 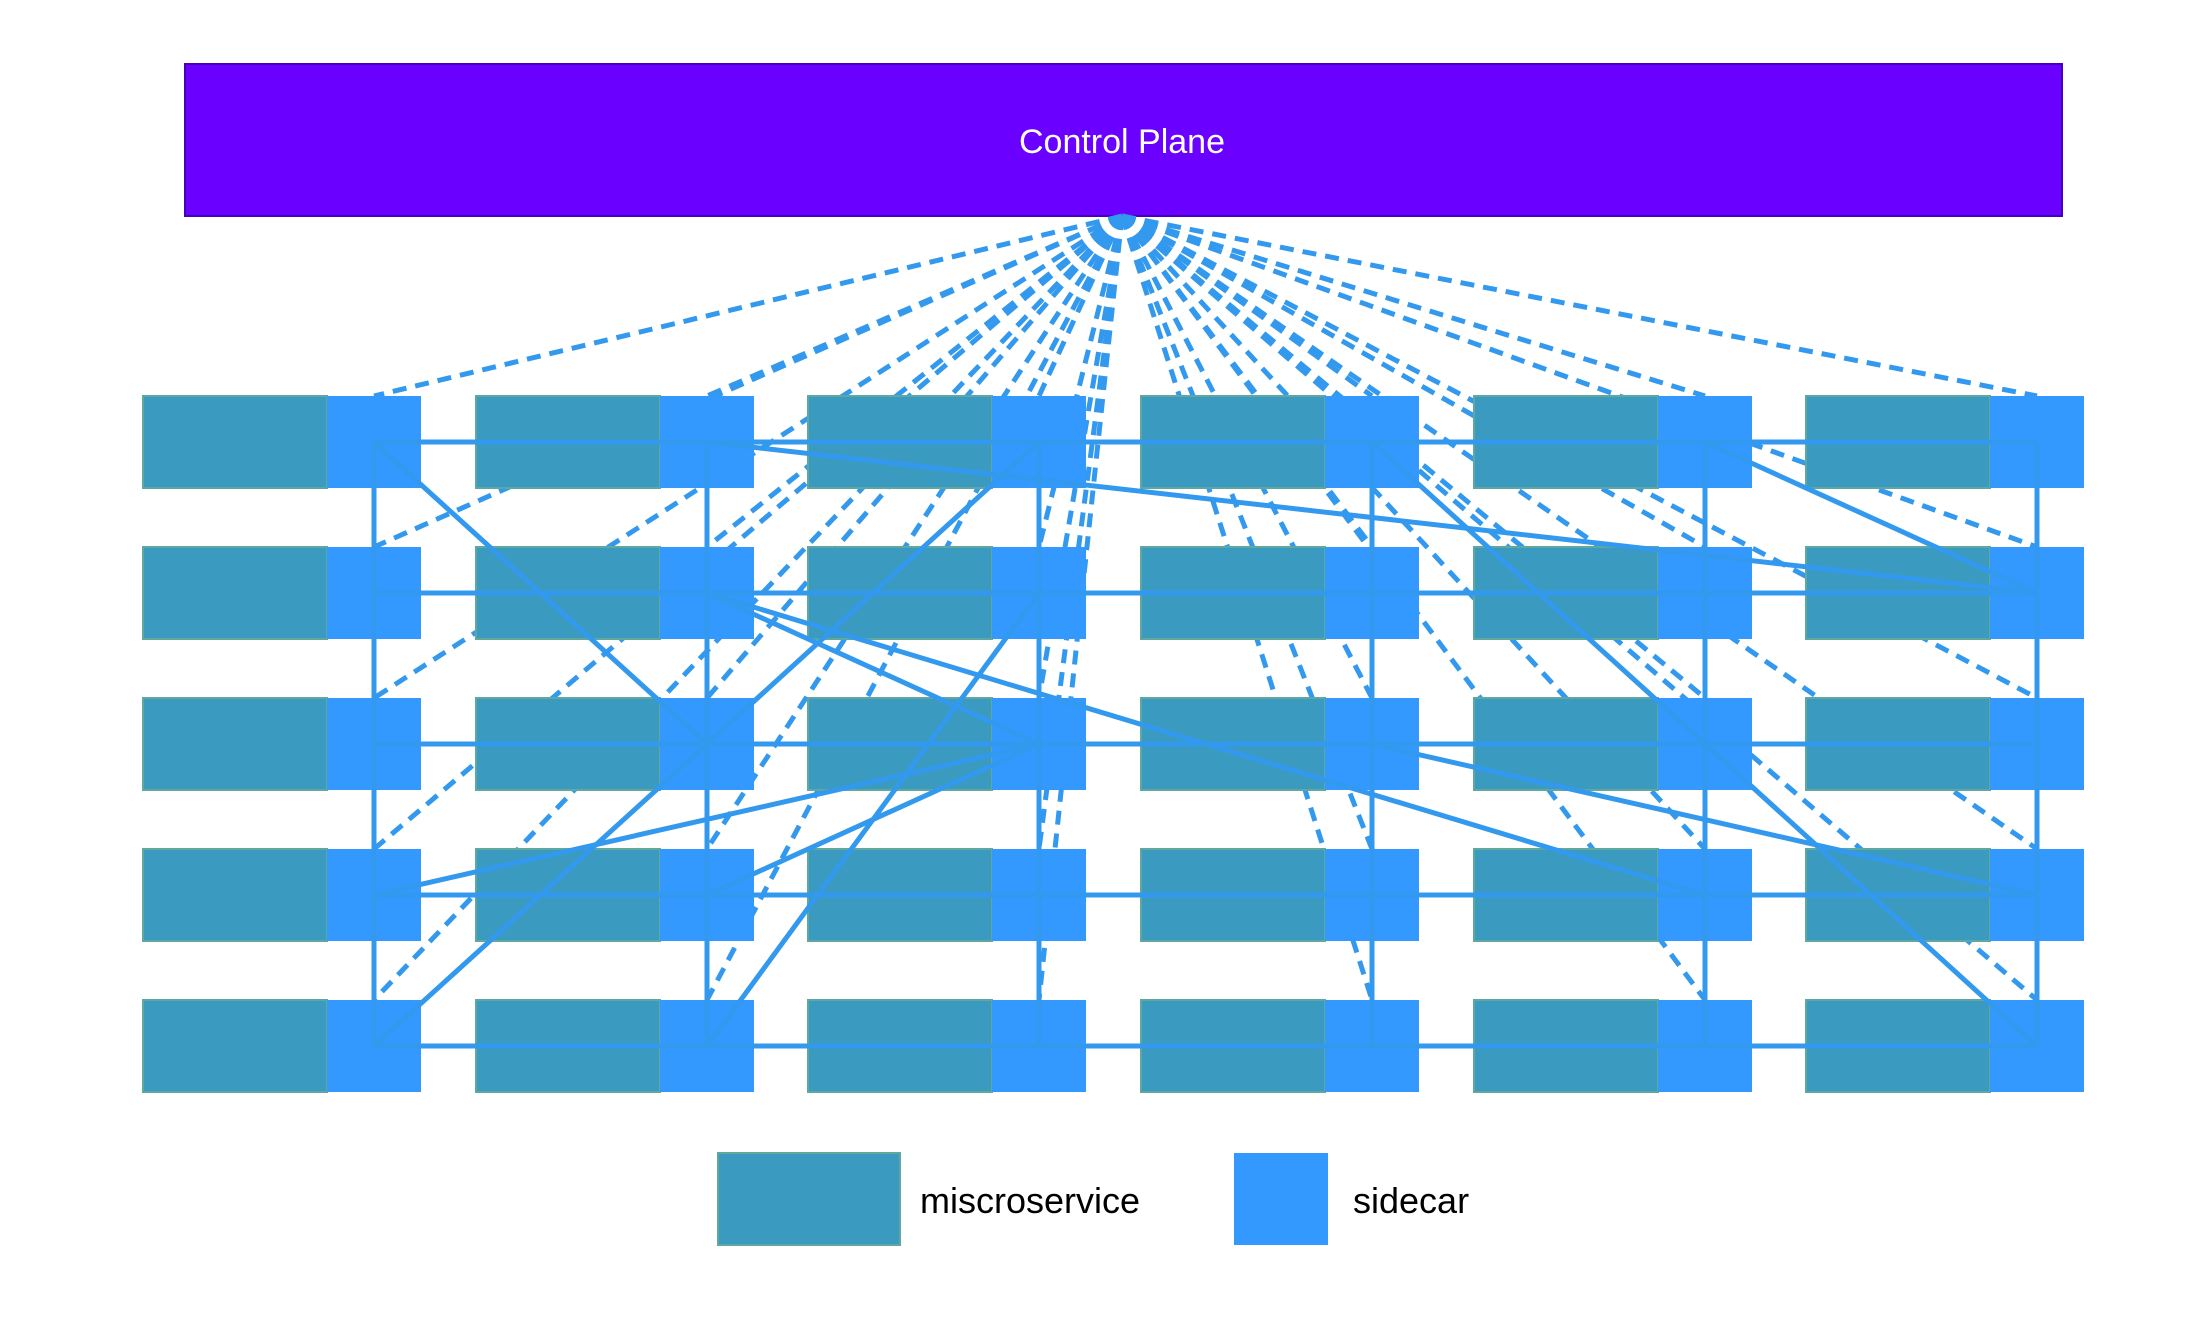 What do you see at coordinates (809, 1199) in the screenshot?
I see `legend-microservice-swatch` at bounding box center [809, 1199].